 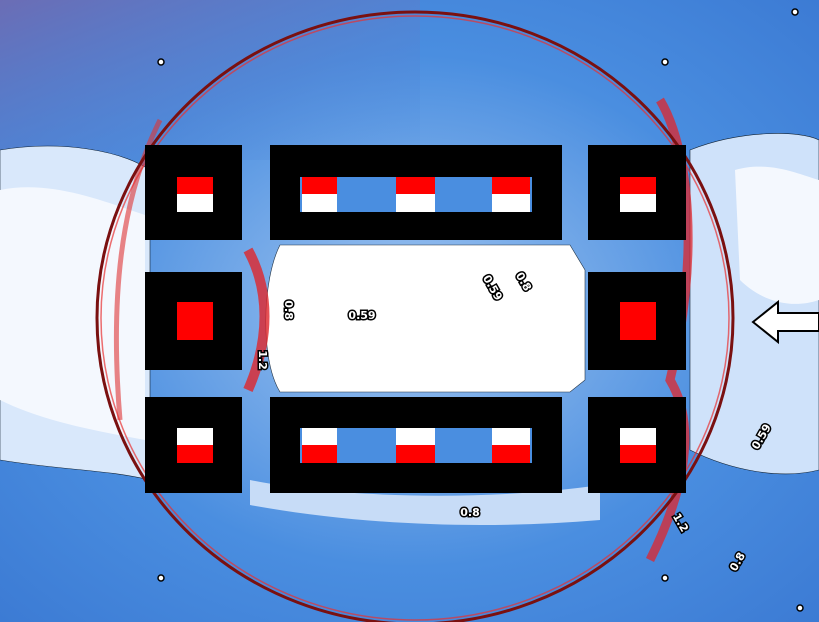 What do you see at coordinates (262, 360) in the screenshot?
I see `contour-label: 1.2` at bounding box center [262, 360].